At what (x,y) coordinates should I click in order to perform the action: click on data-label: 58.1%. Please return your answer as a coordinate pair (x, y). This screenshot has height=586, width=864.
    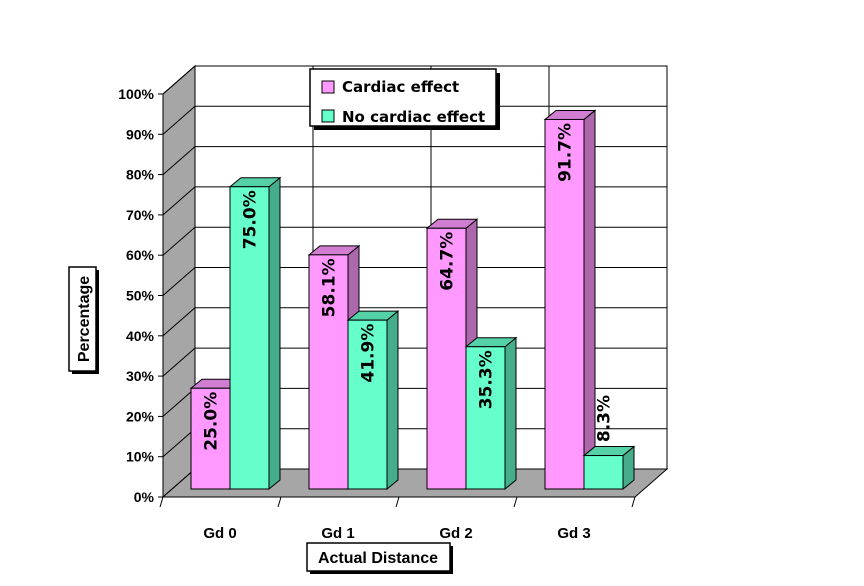
    Looking at the image, I should click on (330, 287).